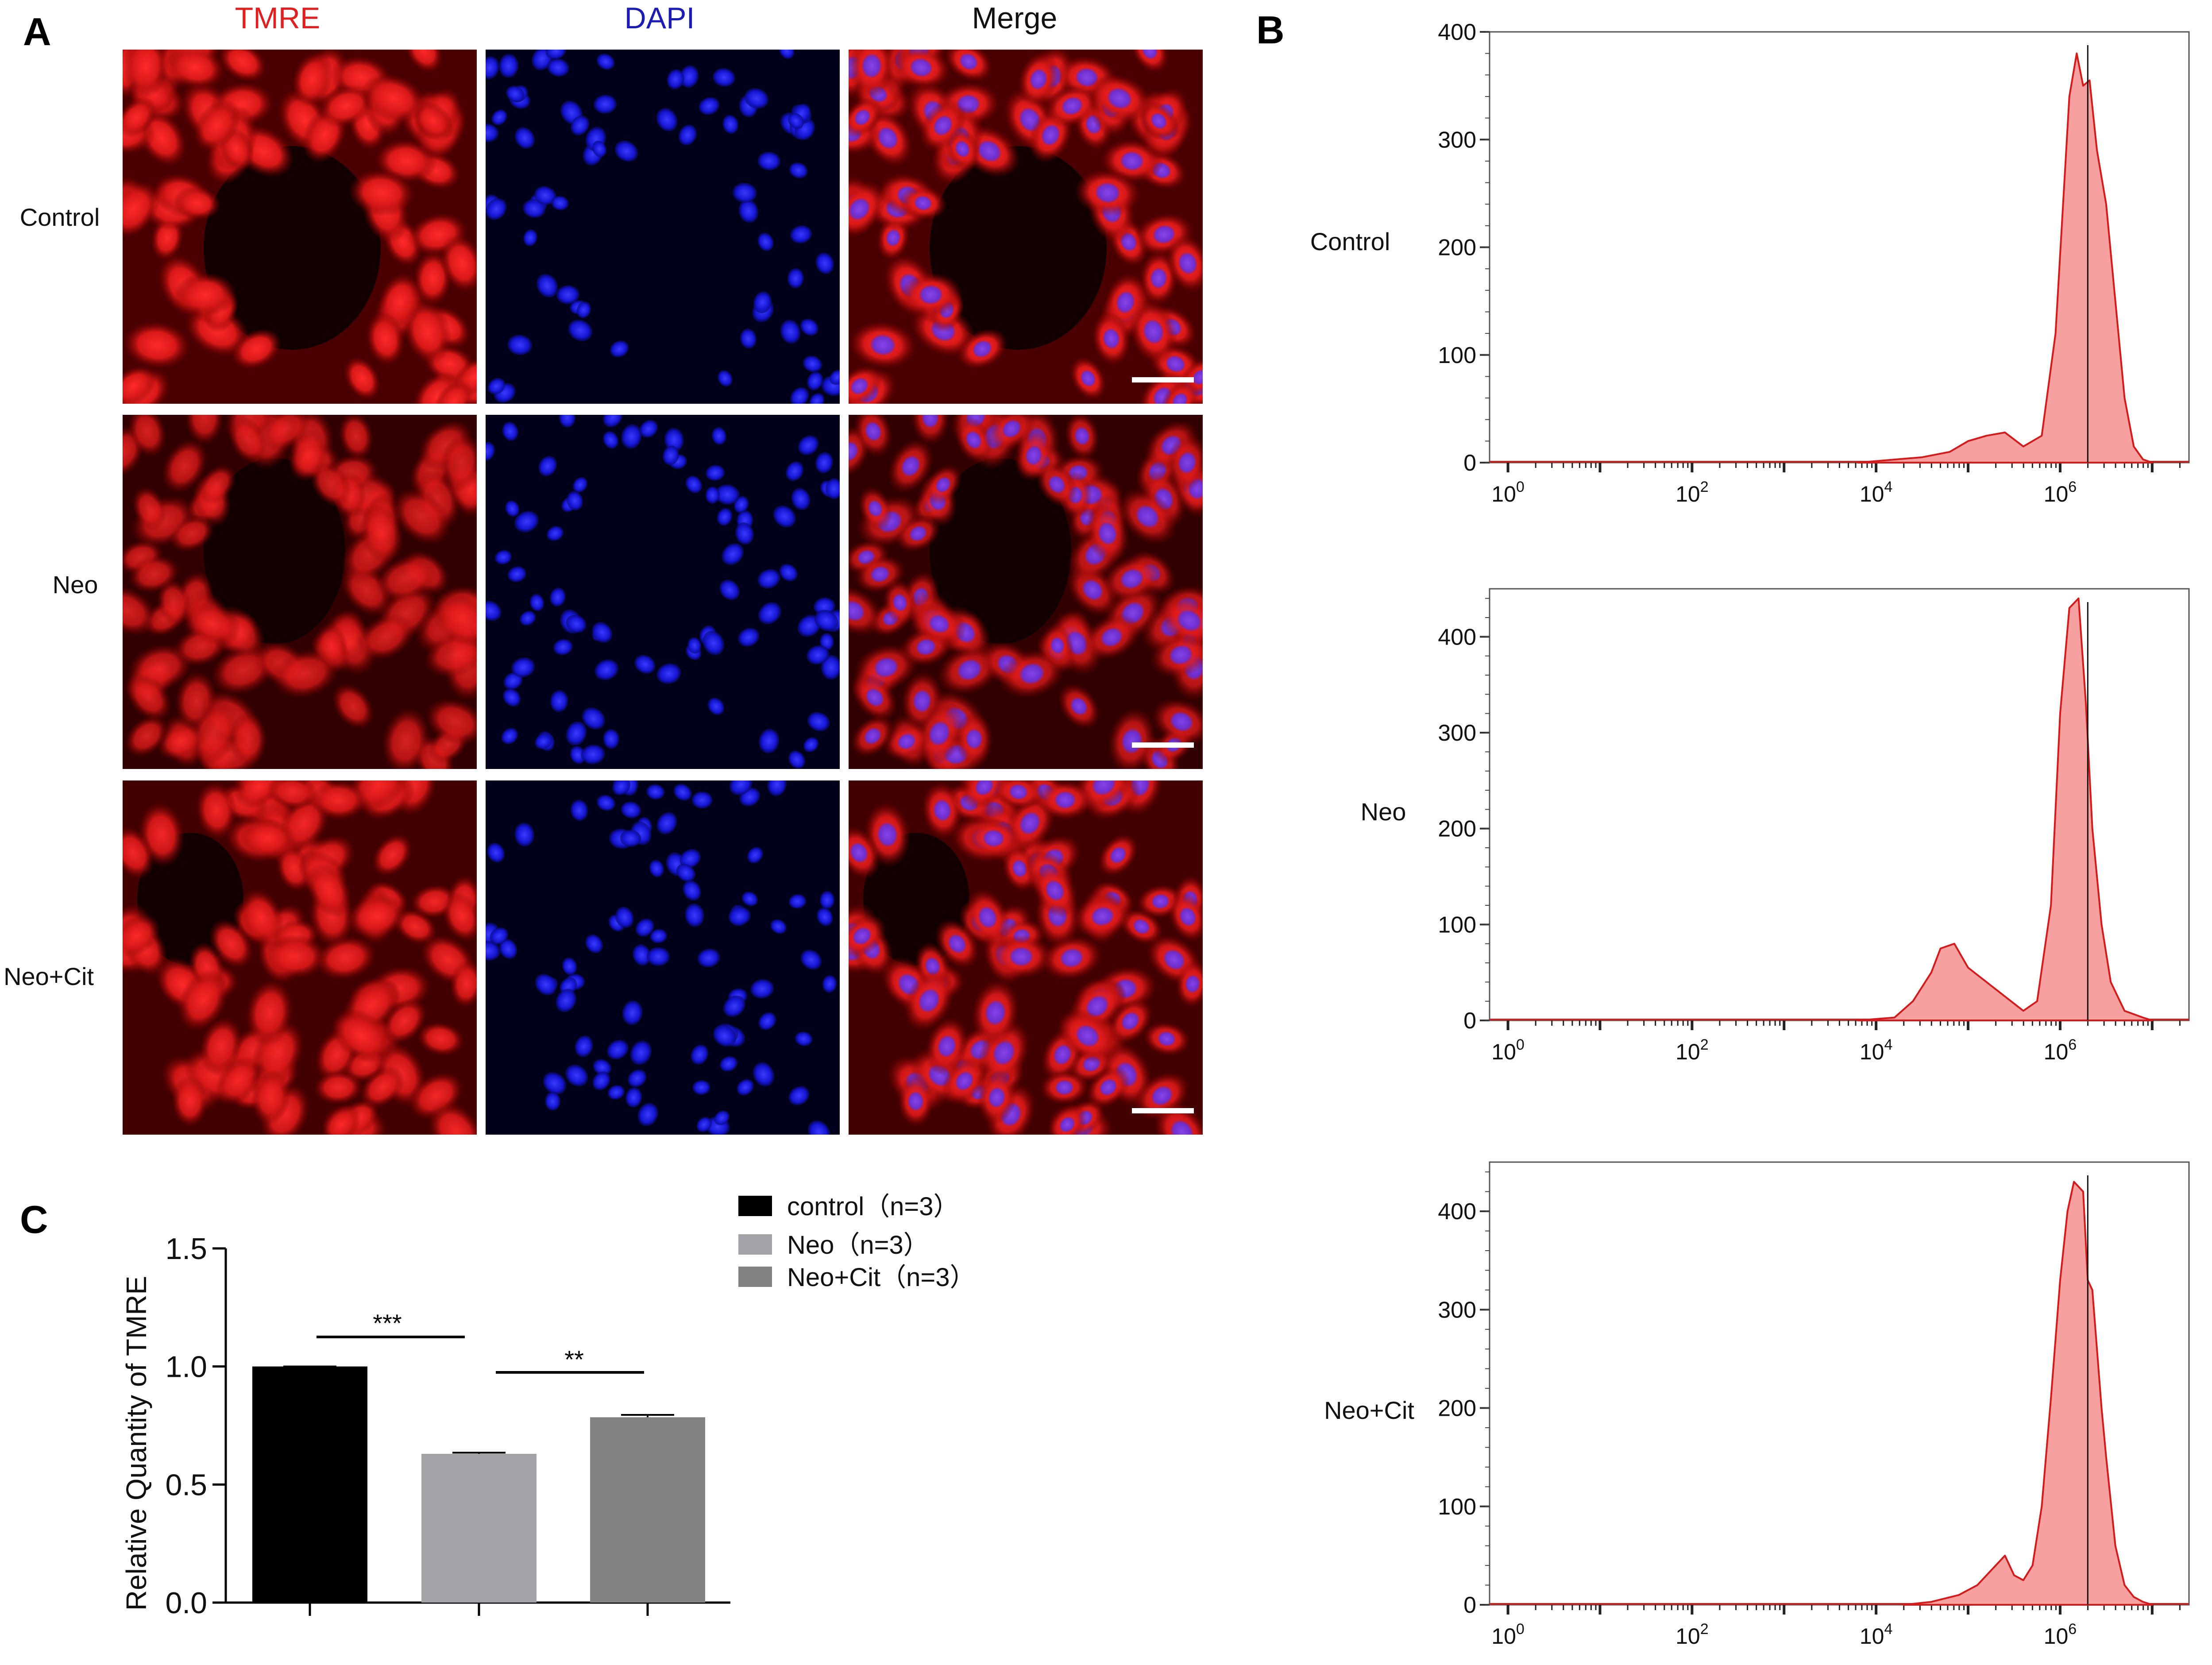 The width and height of the screenshot is (2212, 1665). What do you see at coordinates (1457, 637) in the screenshot?
I see `y-tick-label: 400` at bounding box center [1457, 637].